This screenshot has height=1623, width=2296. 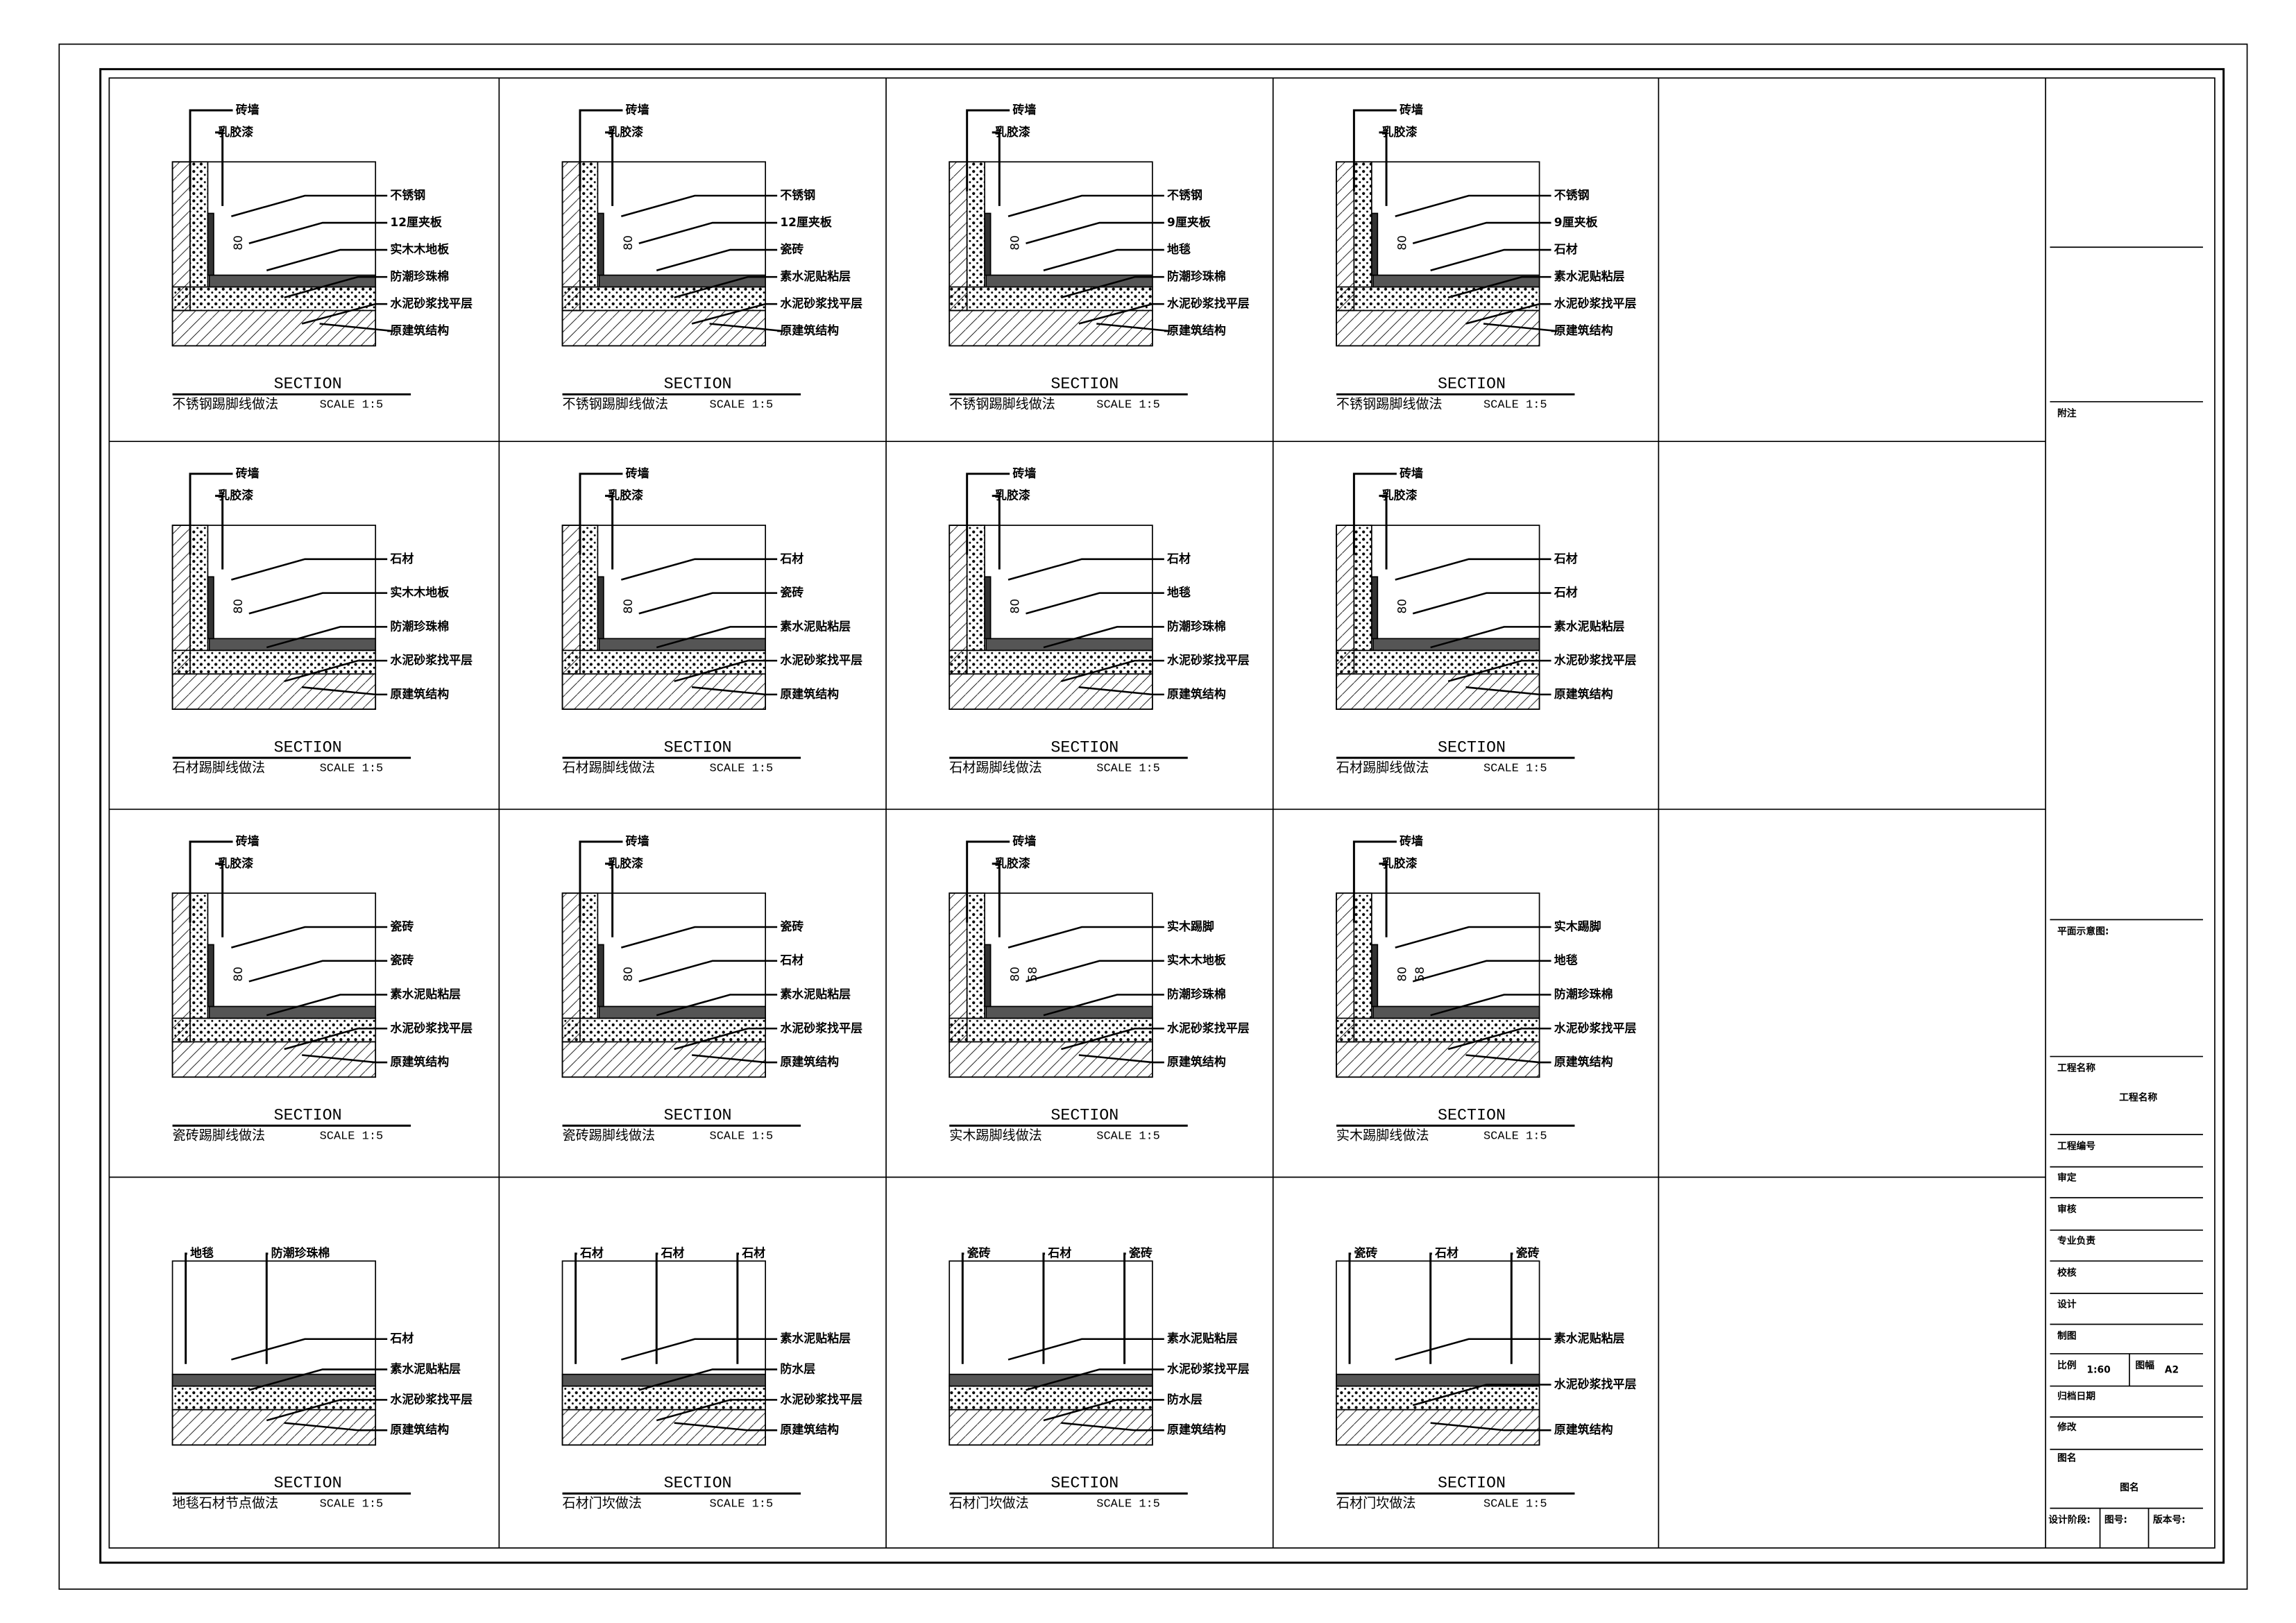 What do you see at coordinates (407, 195) in the screenshot?
I see `callout-label: 不锈钢` at bounding box center [407, 195].